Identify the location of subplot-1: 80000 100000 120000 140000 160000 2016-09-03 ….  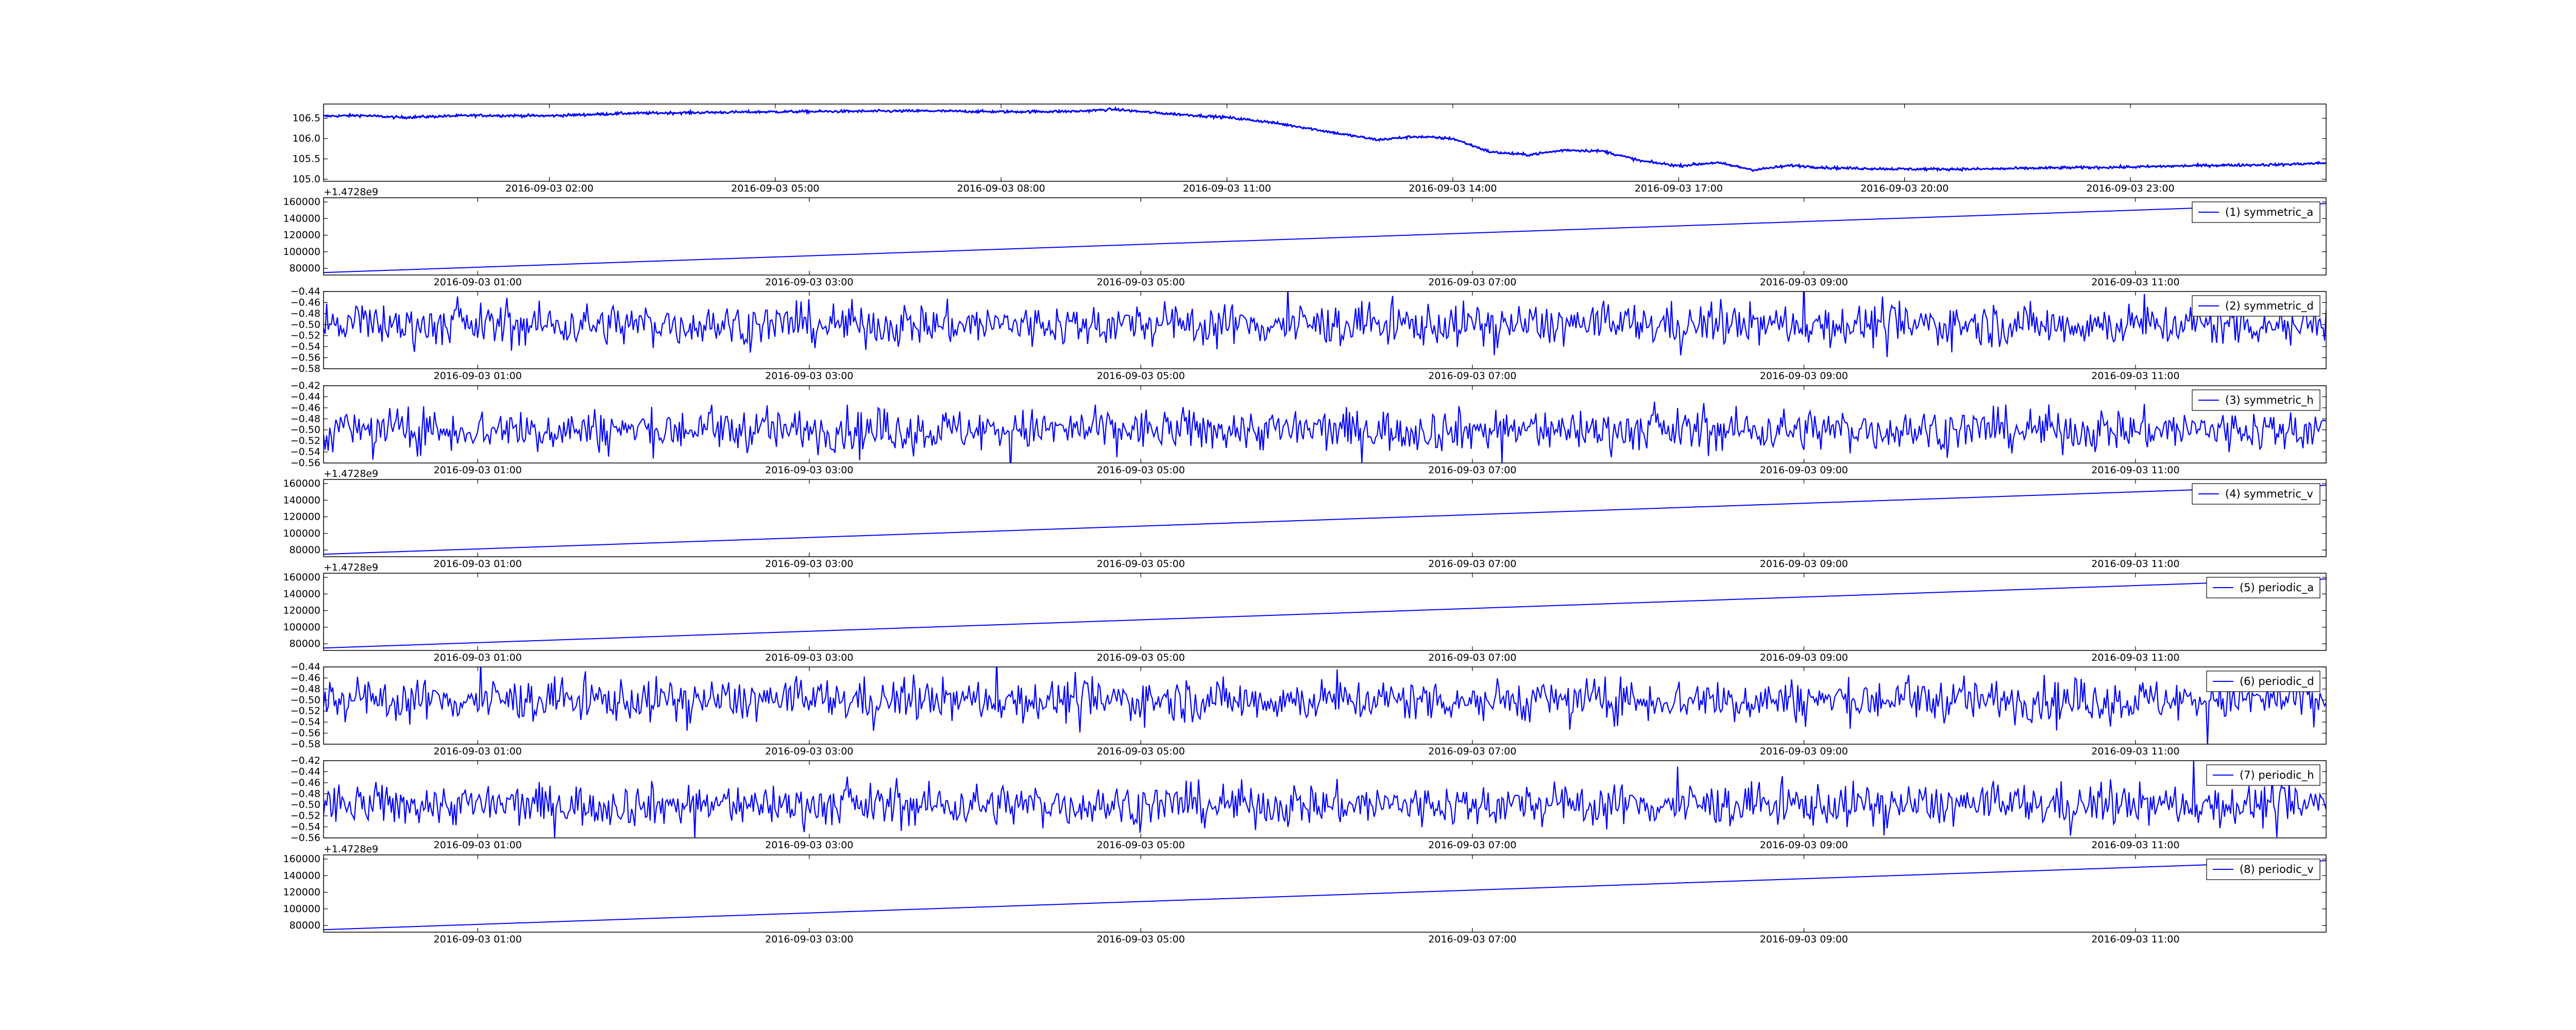
(1305, 237).